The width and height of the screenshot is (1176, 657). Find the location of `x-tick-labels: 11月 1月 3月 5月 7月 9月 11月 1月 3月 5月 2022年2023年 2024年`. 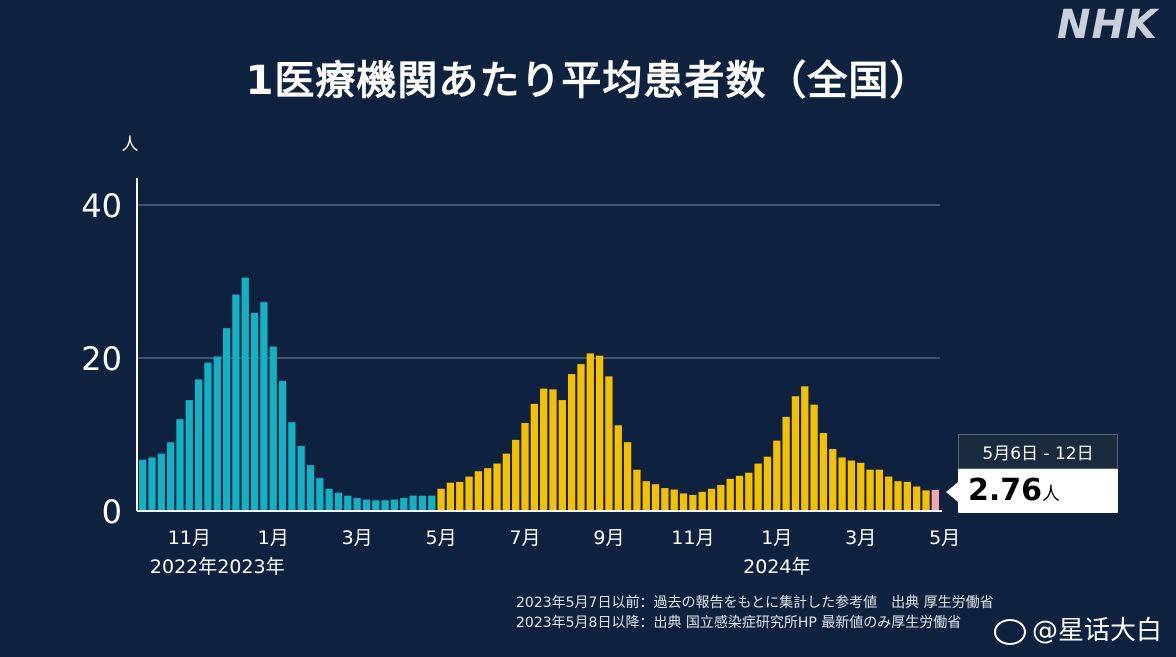

x-tick-labels: 11月 1月 3月 5月 7月 9月 11月 1月 3月 5月 2022年2023年 2024年 is located at coordinates (555, 552).